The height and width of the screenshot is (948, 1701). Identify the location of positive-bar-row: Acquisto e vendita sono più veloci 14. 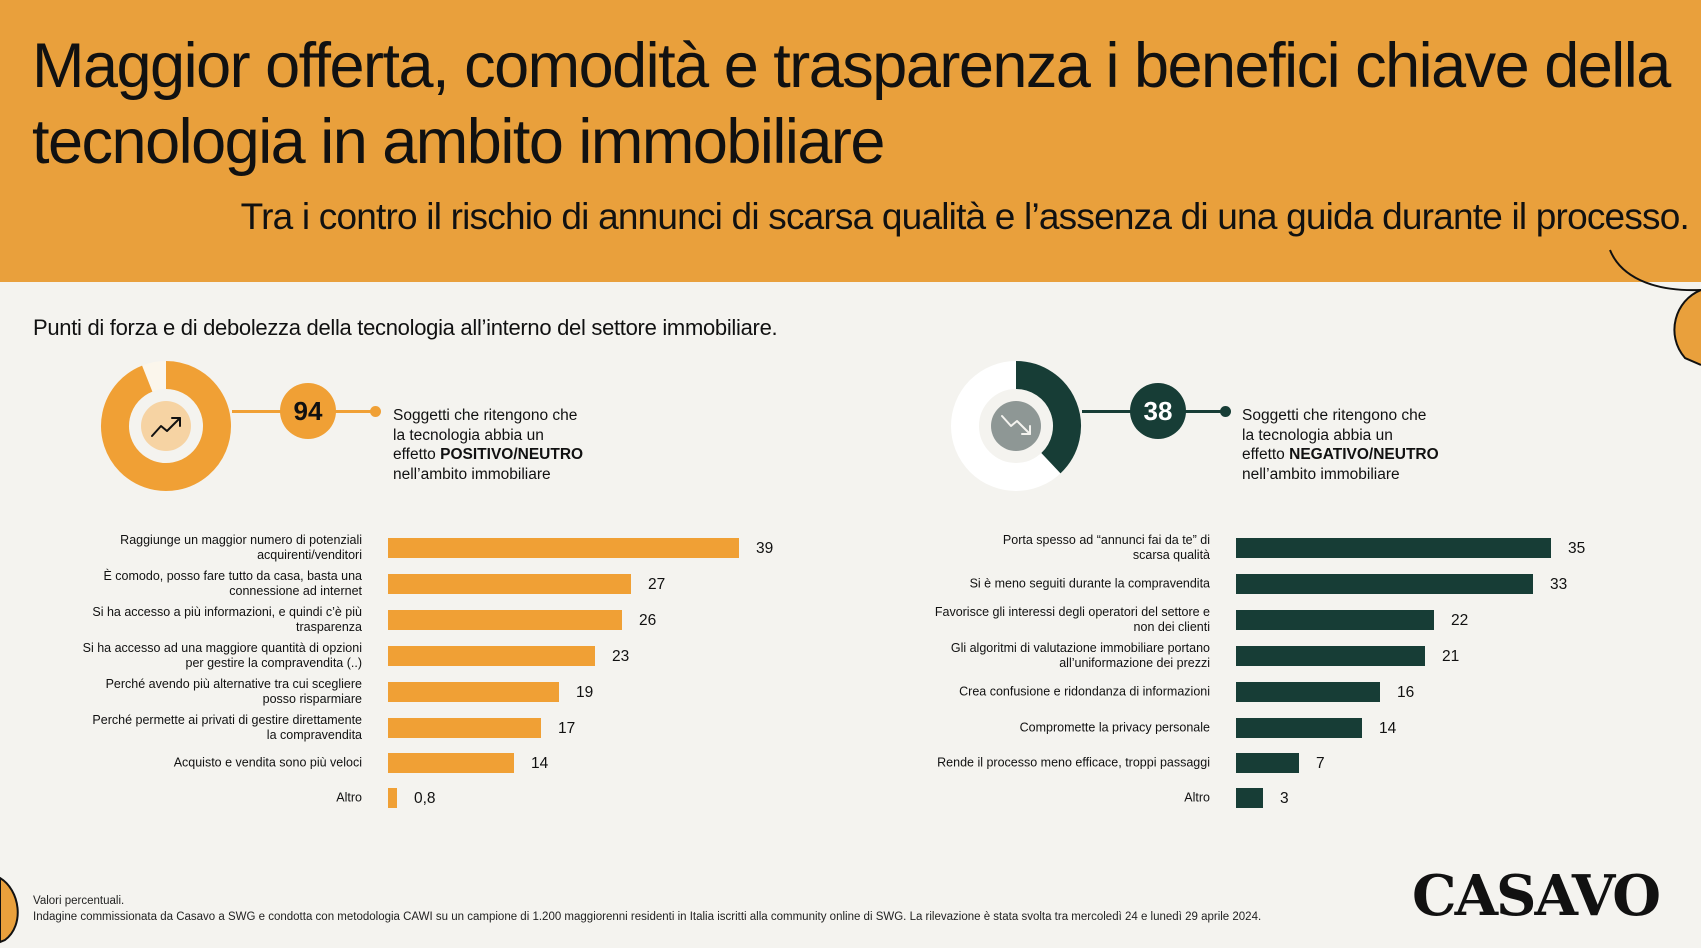
(400, 763).